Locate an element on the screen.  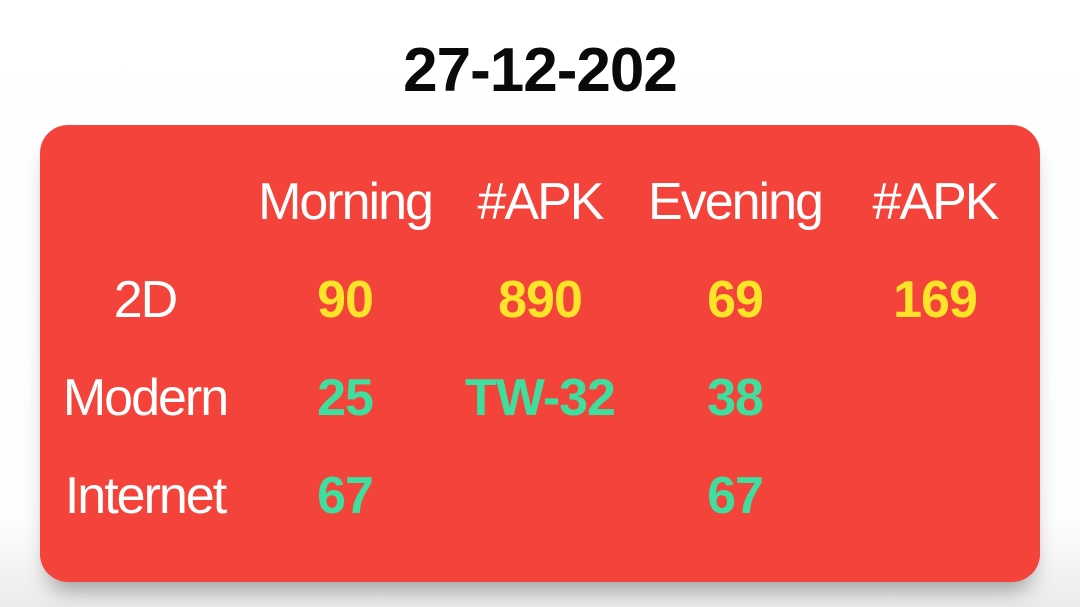
cell-2d-evening: 69 is located at coordinates (735, 300).